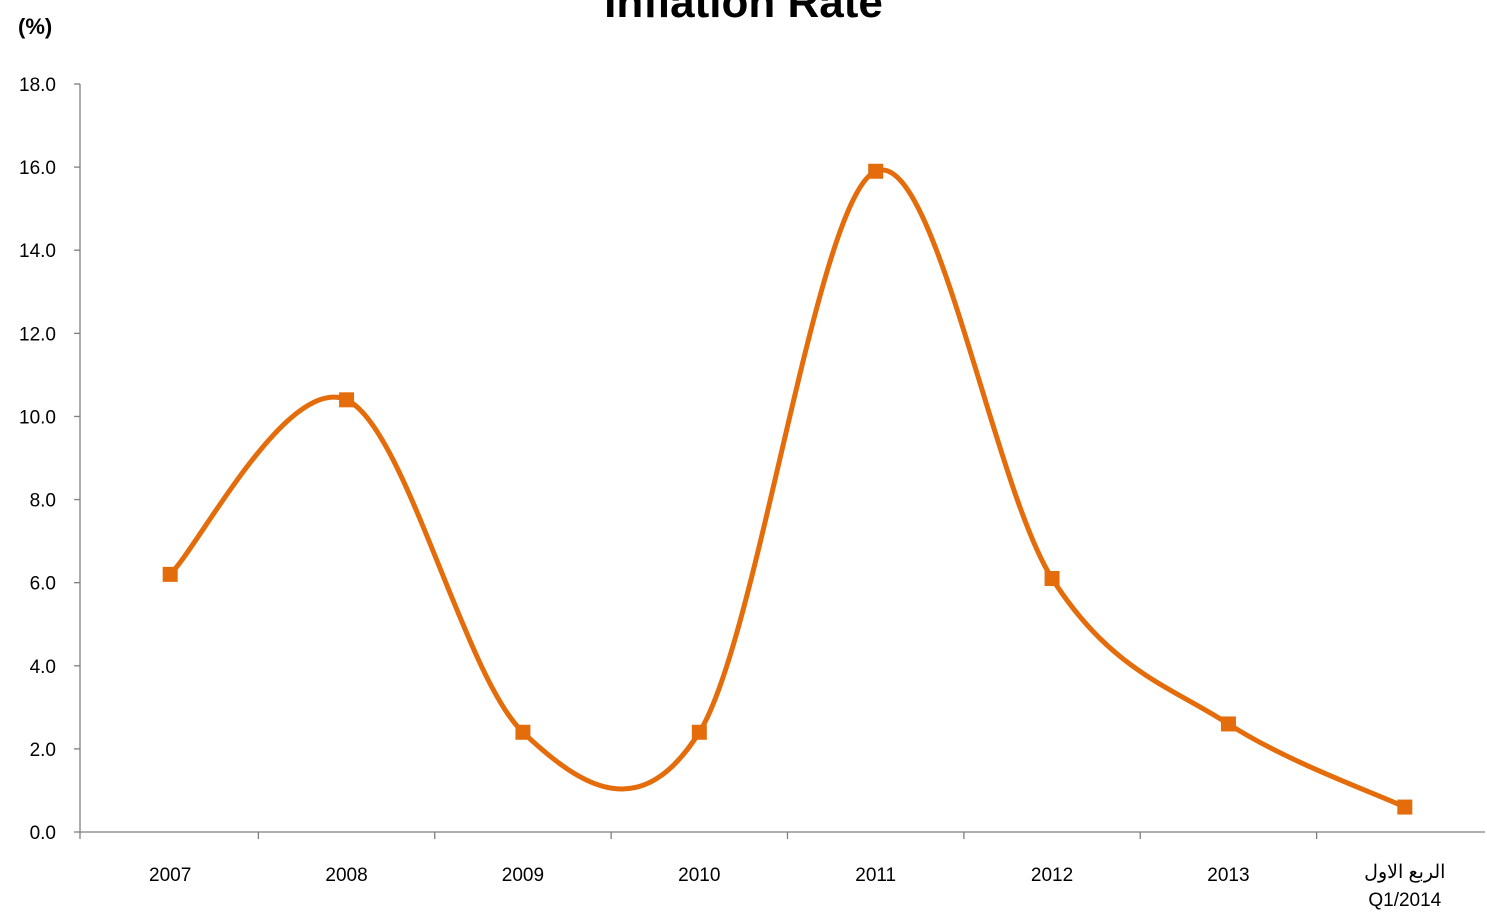 The width and height of the screenshot is (1487, 922). Describe the element at coordinates (37, 251) in the screenshot. I see `y-tick-label: 14.0` at that location.